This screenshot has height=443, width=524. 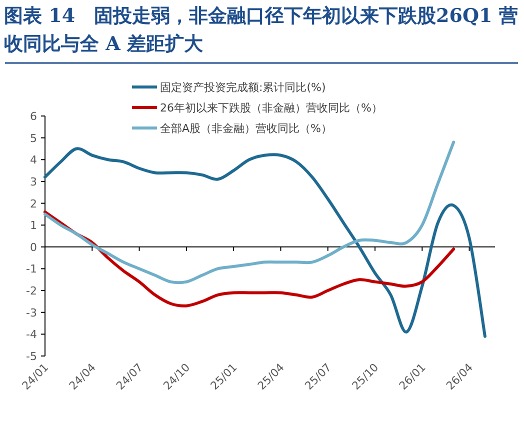 I want to click on y-tick-label: 5, so click(x=33, y=138).